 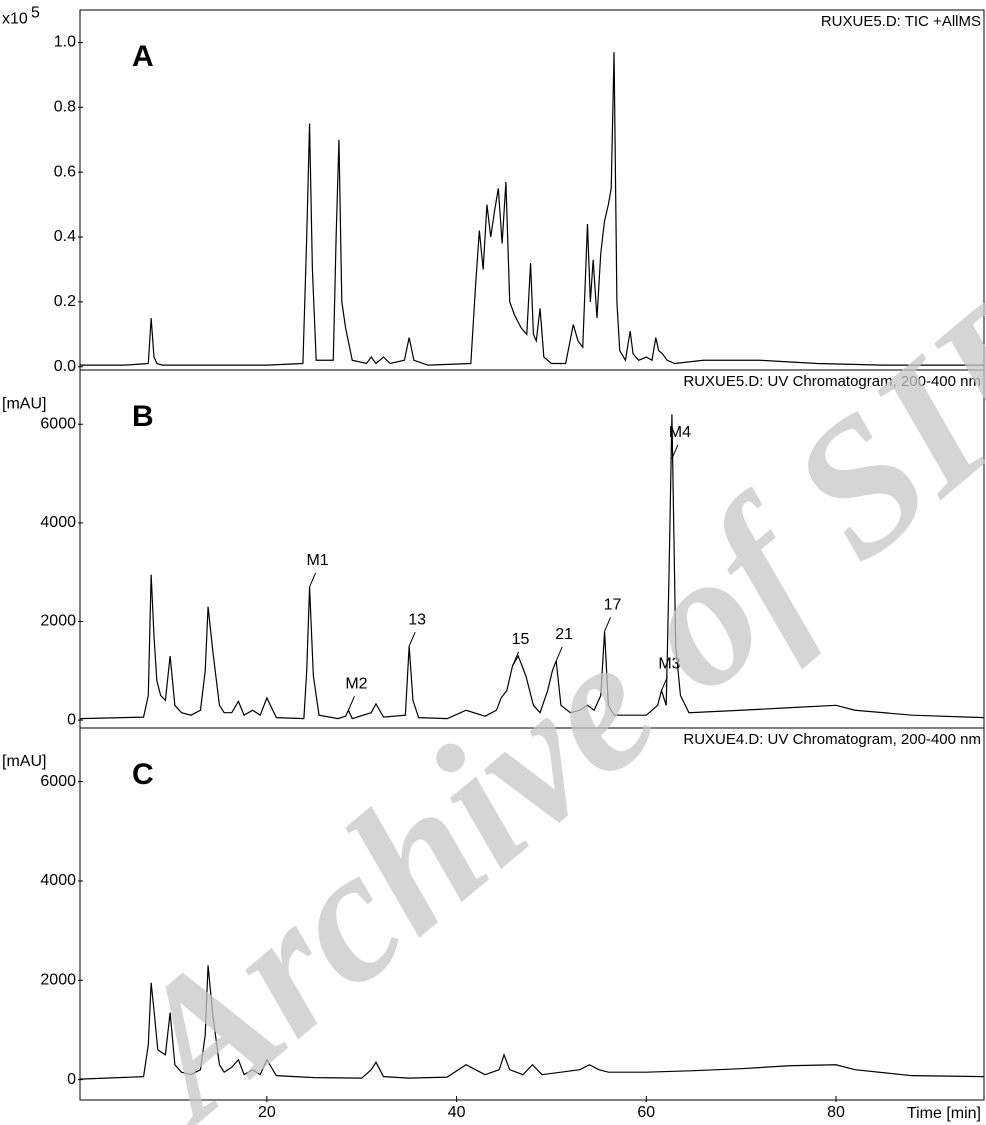 What do you see at coordinates (65, 171) in the screenshot?
I see `y-tick-label: 0.6` at bounding box center [65, 171].